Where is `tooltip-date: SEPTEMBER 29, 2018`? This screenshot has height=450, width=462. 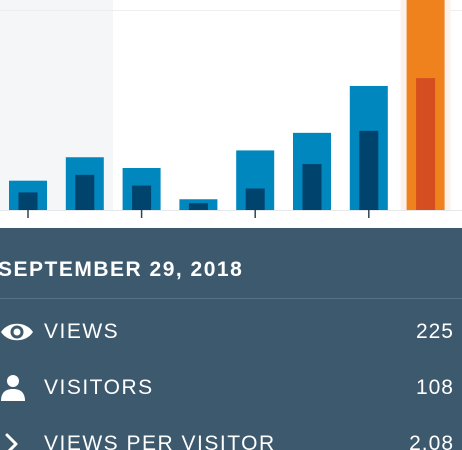 tooltip-date: SEPTEMBER 29, 2018 is located at coordinates (122, 269).